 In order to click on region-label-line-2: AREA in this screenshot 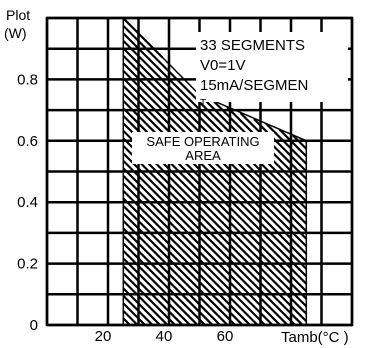, I will do `click(203, 155)`.